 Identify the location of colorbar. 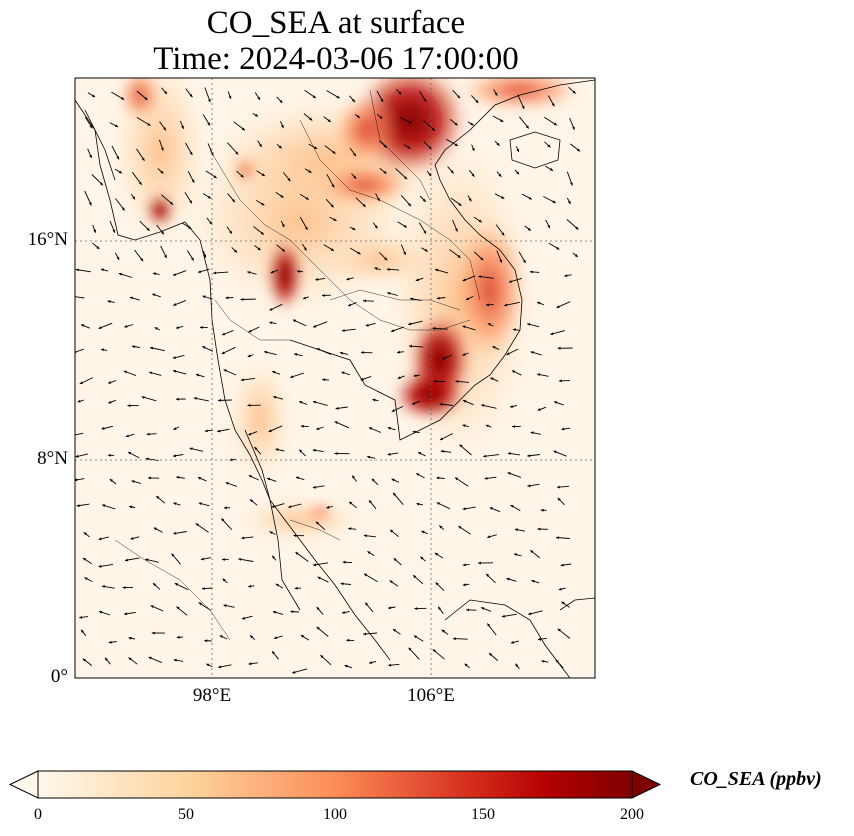
(335, 784).